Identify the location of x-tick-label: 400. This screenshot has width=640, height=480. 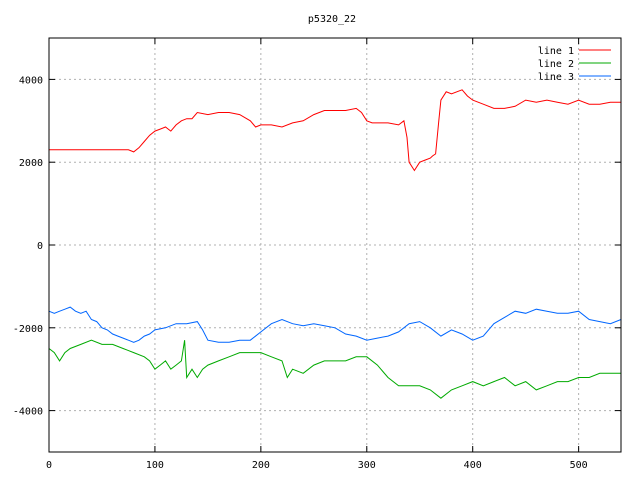
(473, 465).